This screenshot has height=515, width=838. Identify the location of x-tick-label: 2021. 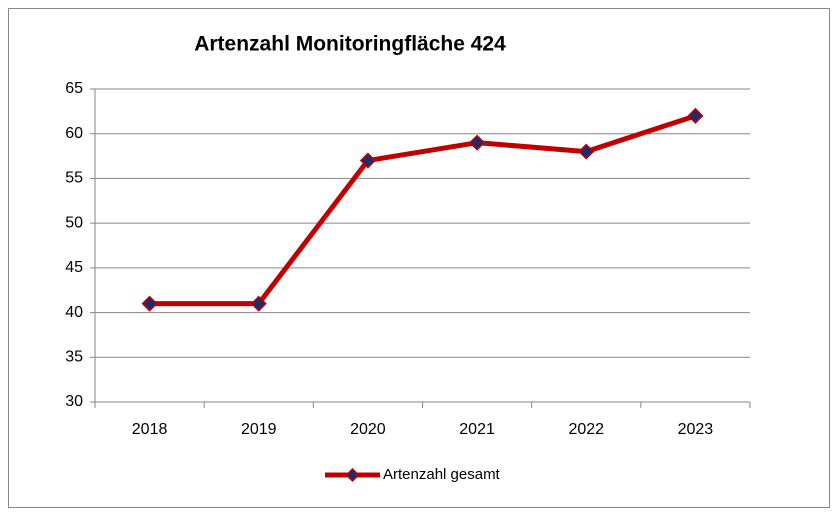
(477, 429).